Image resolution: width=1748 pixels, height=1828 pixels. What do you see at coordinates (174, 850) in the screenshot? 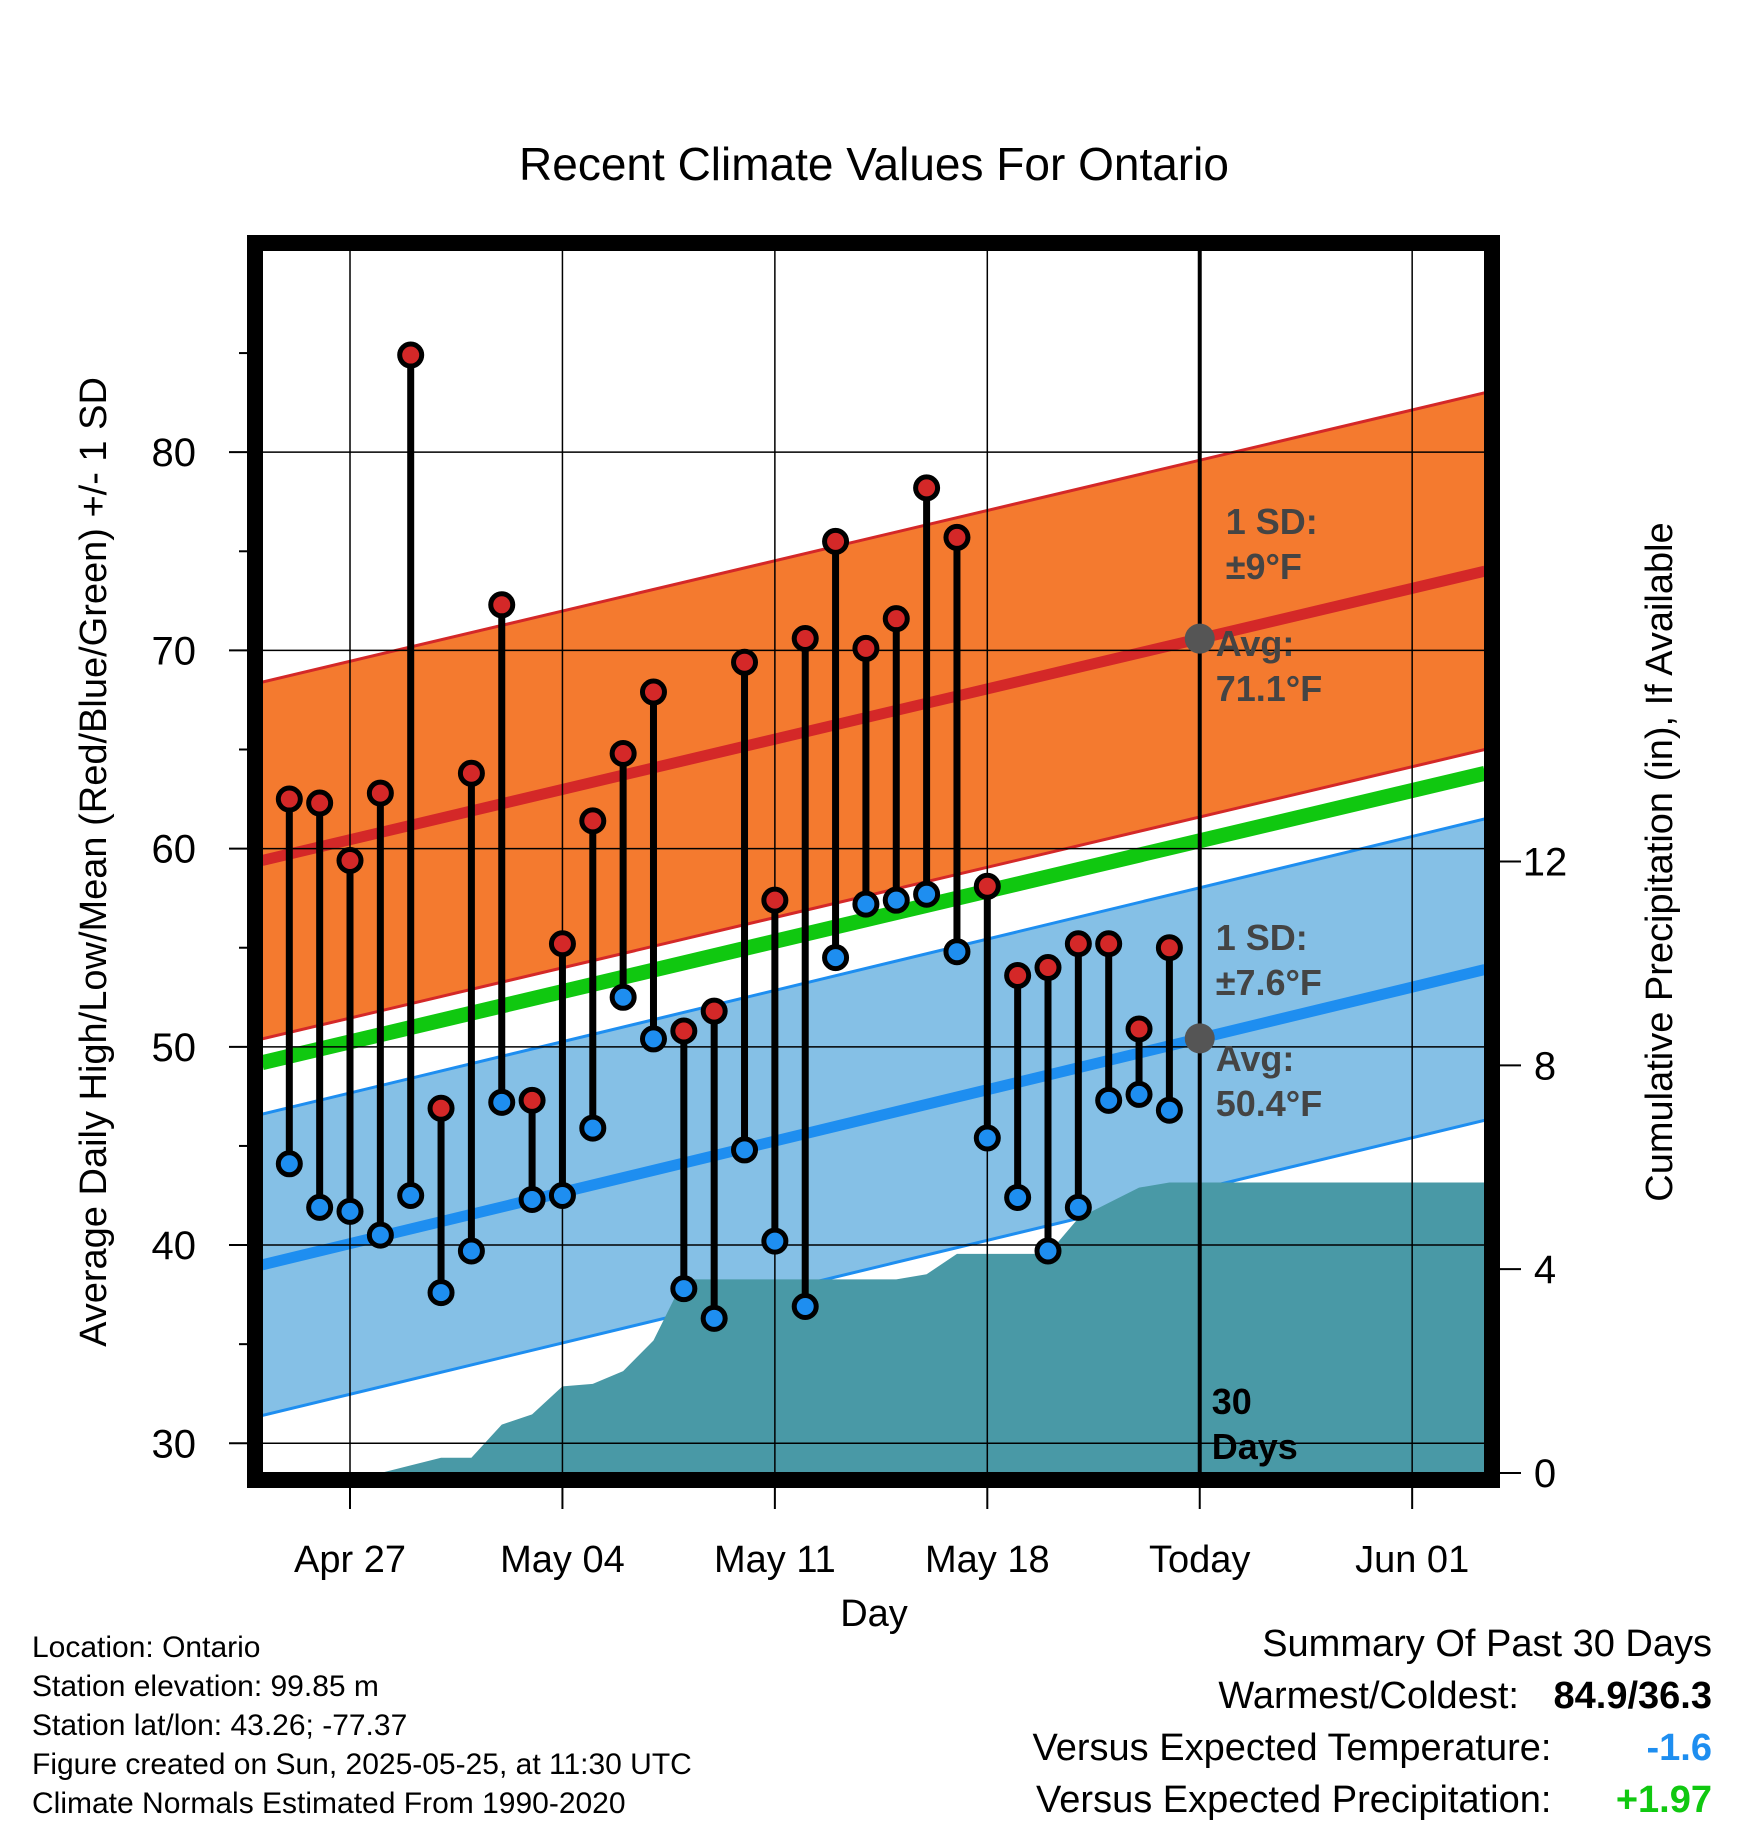
I see `y-left-tick-label: 60` at bounding box center [174, 850].